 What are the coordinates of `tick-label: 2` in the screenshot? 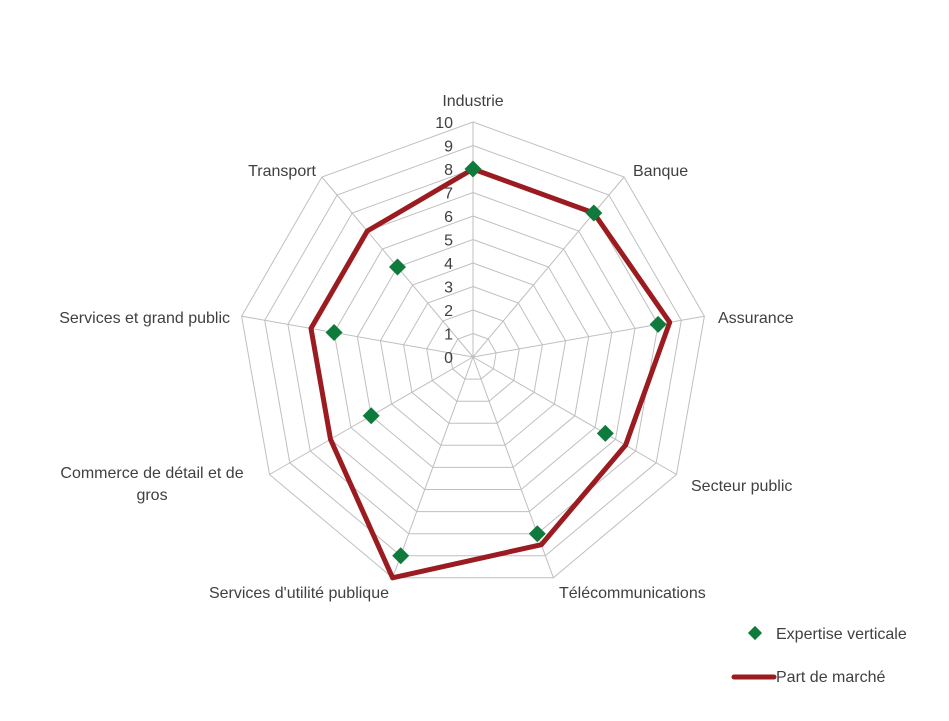 It's located at (448, 311).